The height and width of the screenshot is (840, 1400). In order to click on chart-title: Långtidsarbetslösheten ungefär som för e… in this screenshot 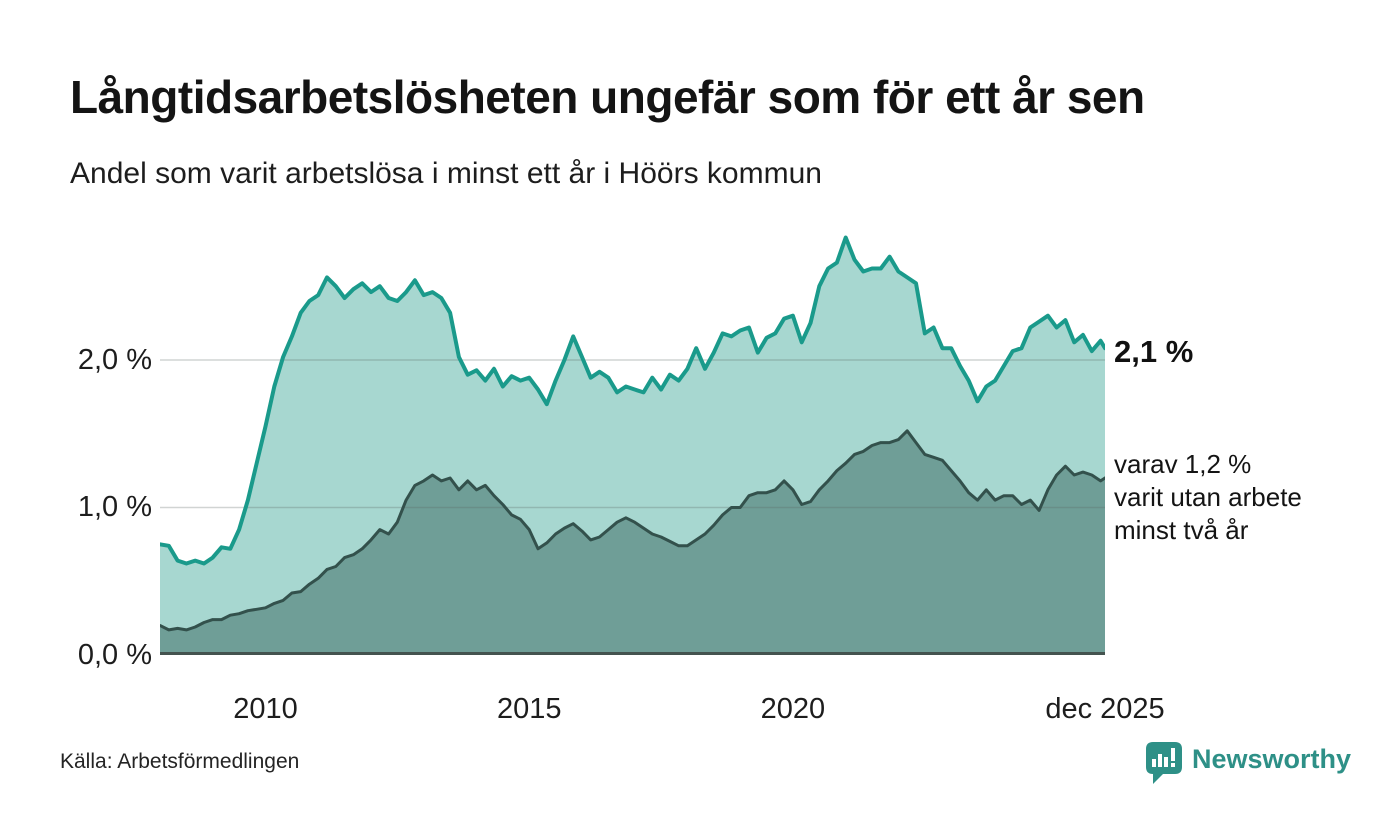, I will do `click(607, 97)`.